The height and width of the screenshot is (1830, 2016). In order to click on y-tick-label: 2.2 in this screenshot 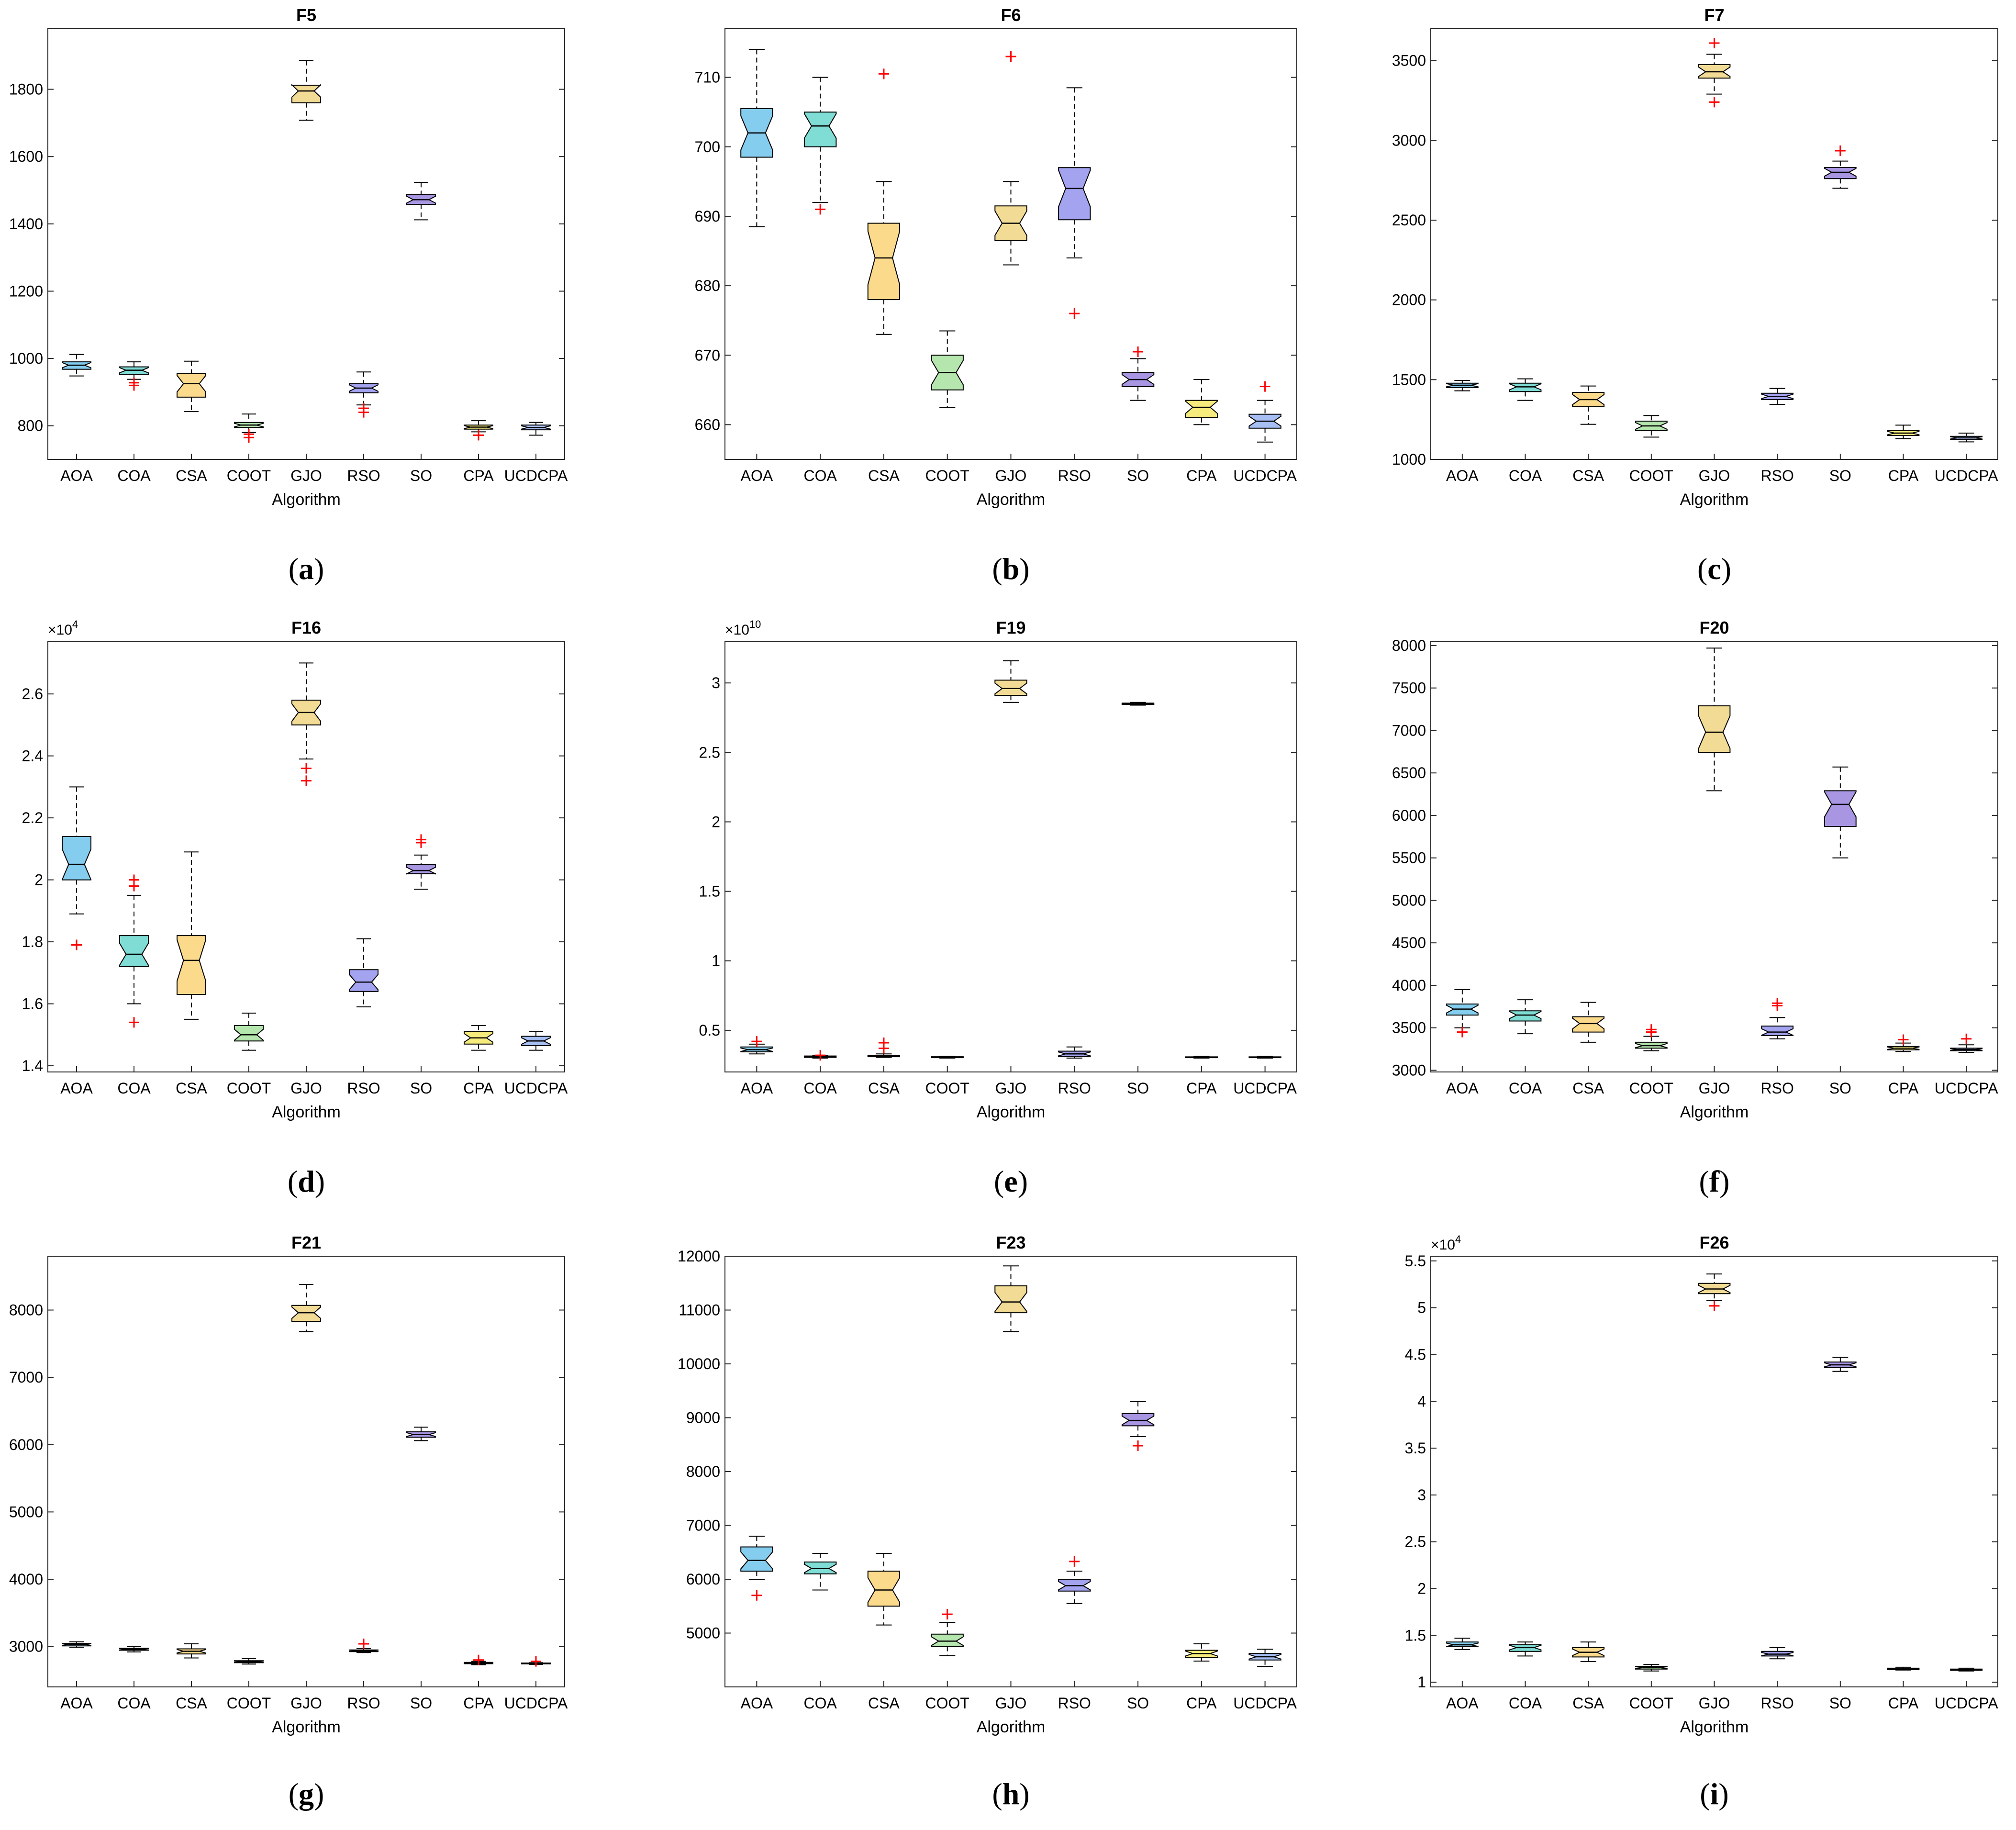, I will do `click(32, 817)`.